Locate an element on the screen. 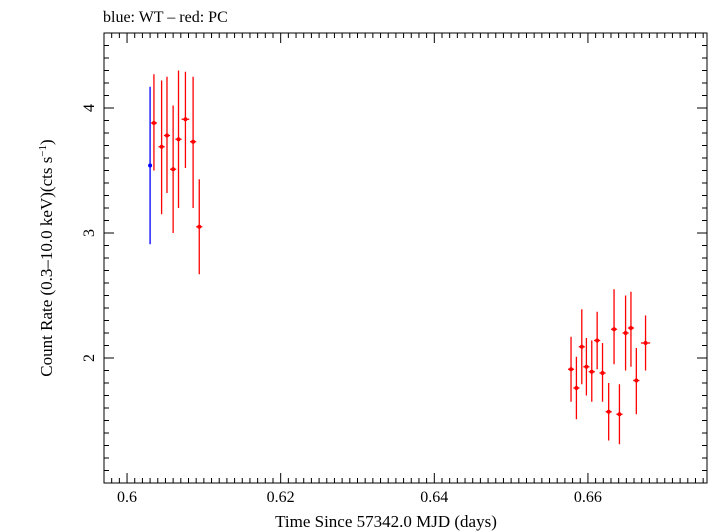 The image size is (709, 532). chart-title: blue: WT – red: PC is located at coordinates (165, 17).